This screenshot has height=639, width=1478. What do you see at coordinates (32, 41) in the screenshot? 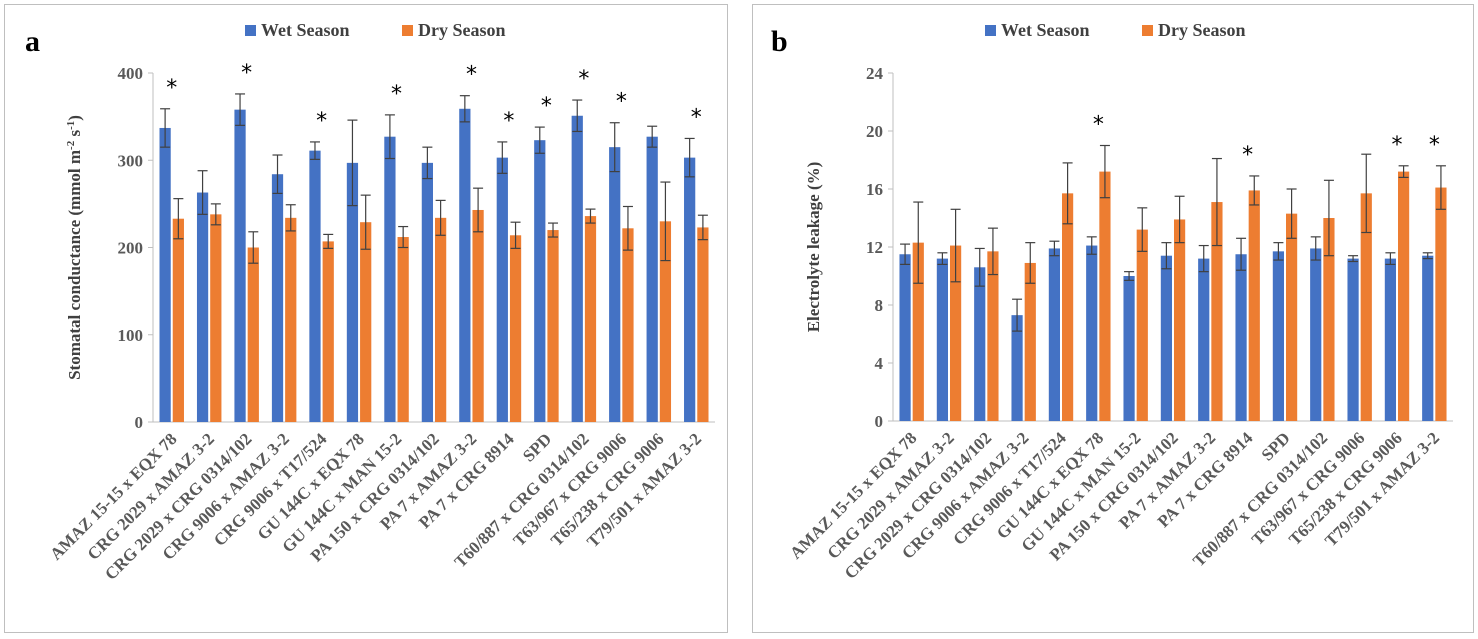
I see `panel-label: a` at bounding box center [32, 41].